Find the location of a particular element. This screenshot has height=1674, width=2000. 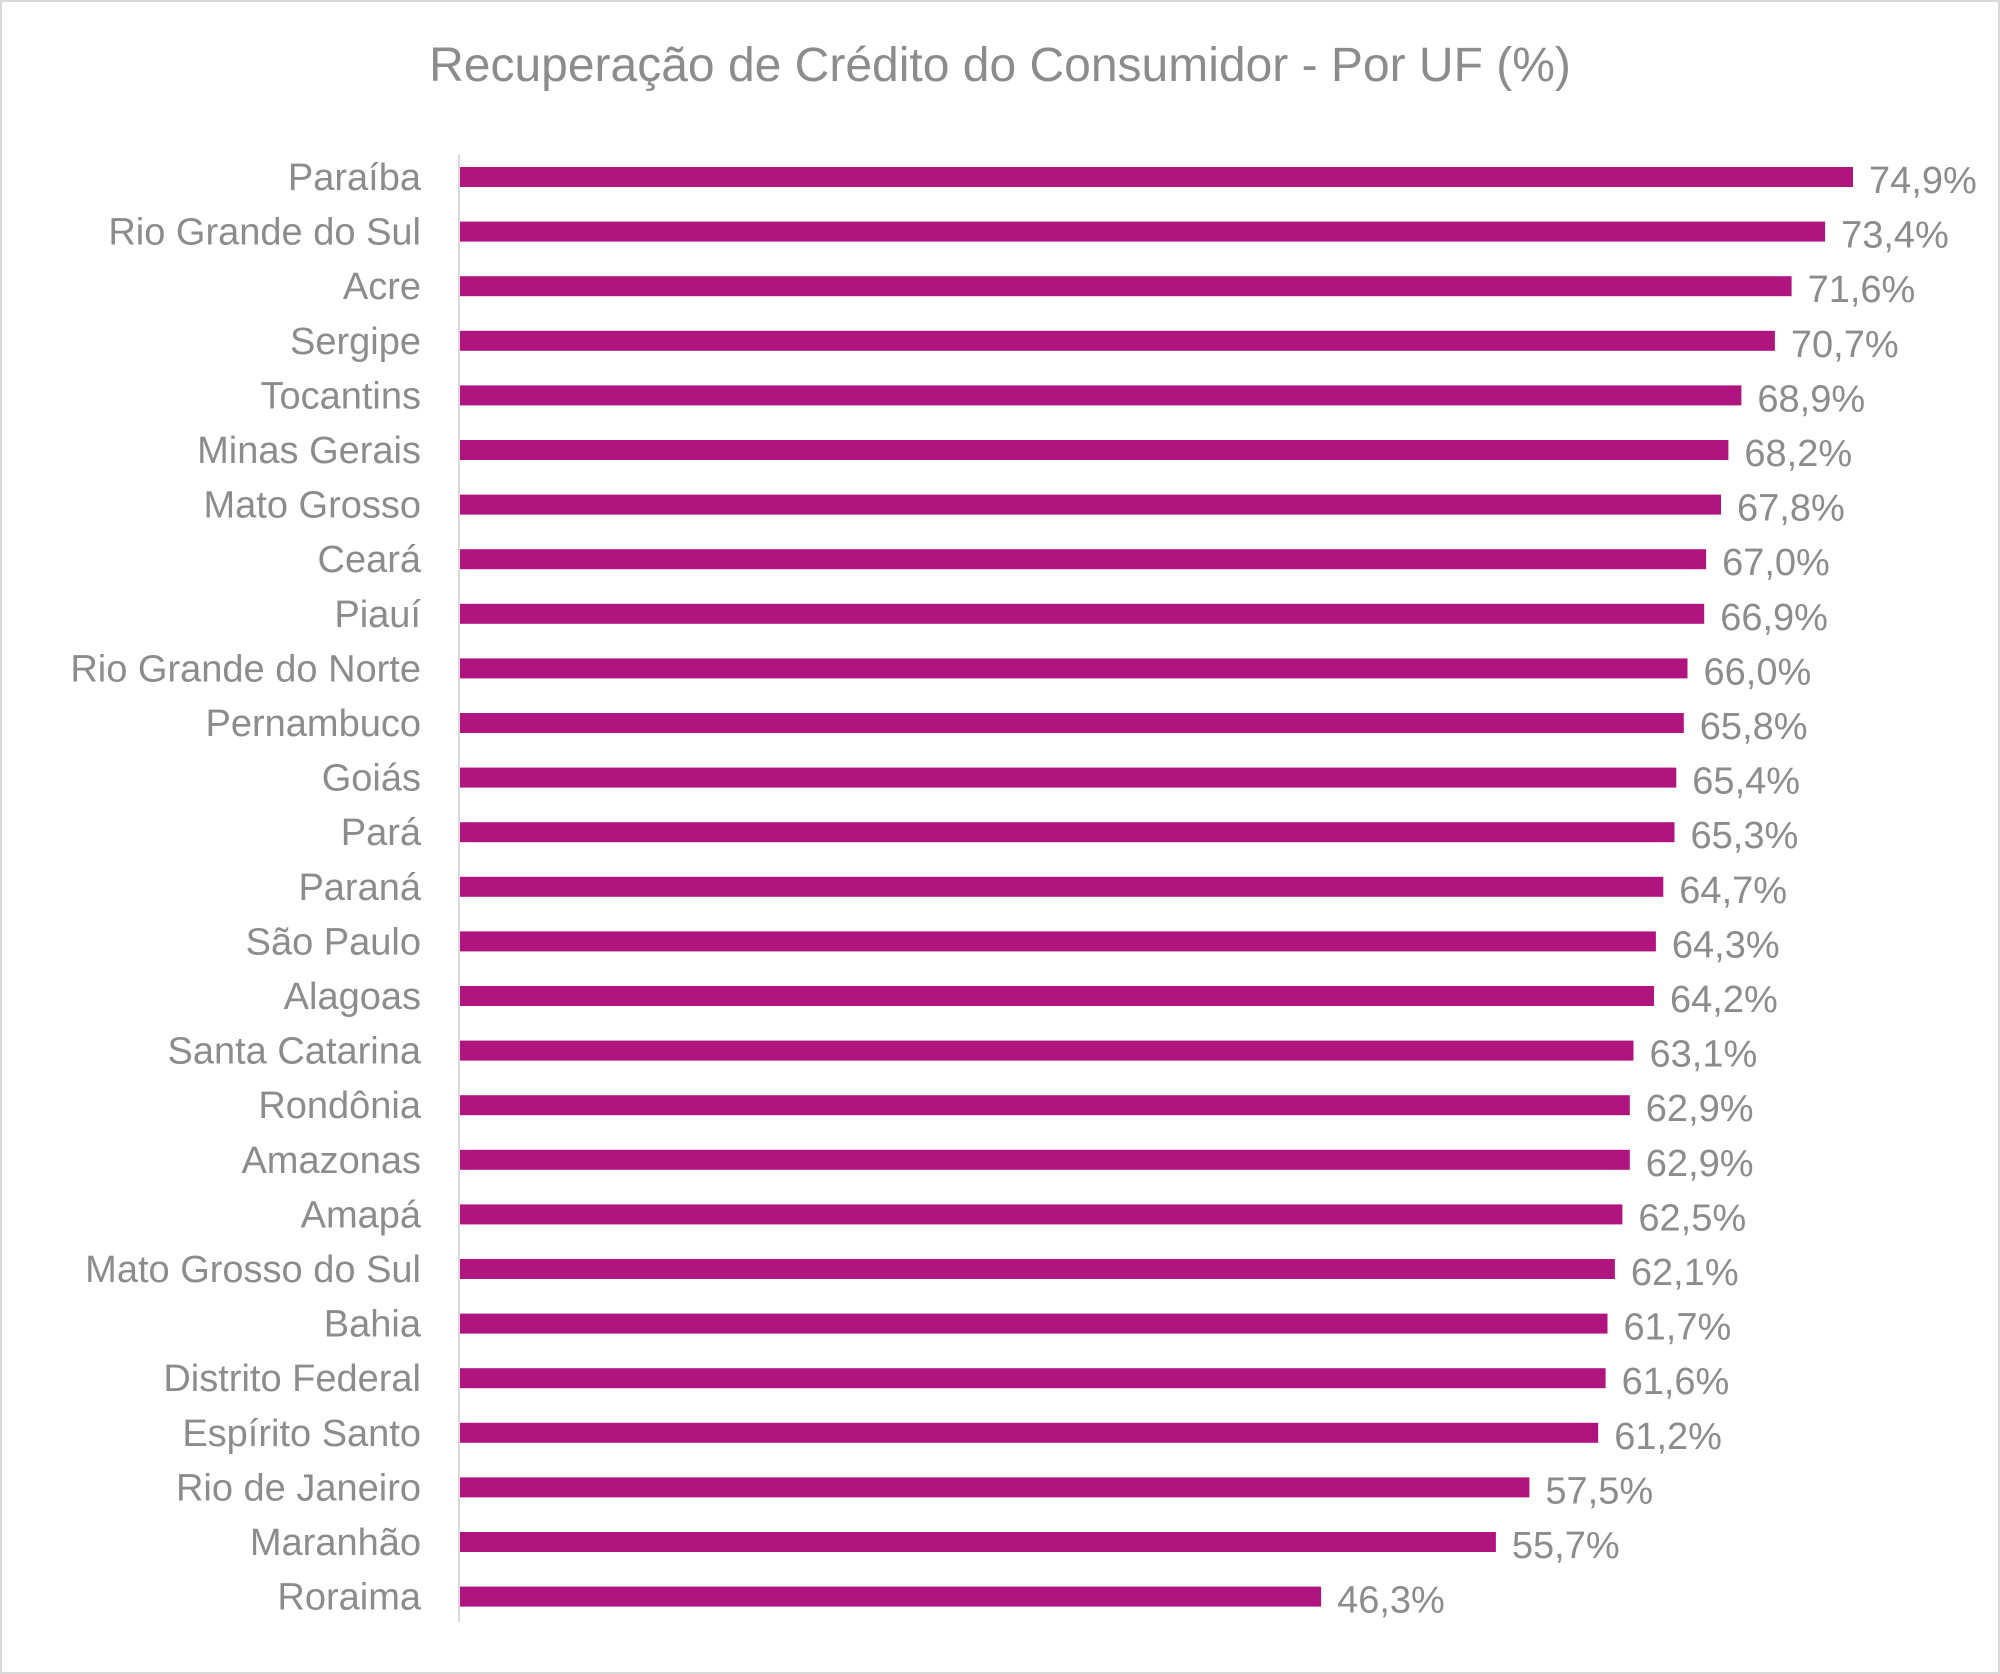

data-label: 65,3% is located at coordinates (1745, 836).